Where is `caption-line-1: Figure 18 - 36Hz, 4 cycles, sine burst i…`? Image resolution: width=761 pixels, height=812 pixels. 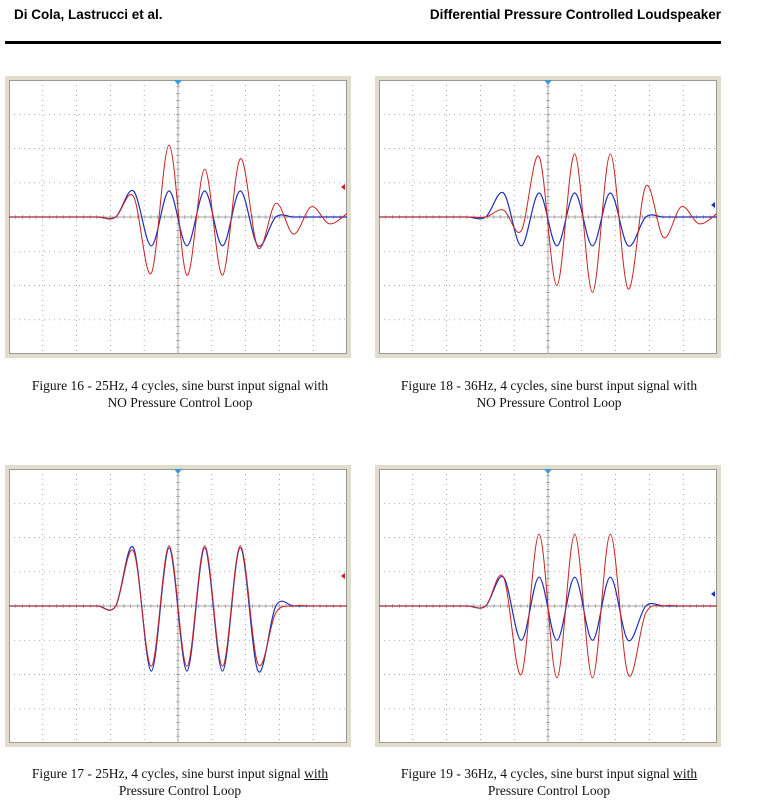
caption-line-1: Figure 18 - 36Hz, 4 cycles, sine burst i… is located at coordinates (549, 385).